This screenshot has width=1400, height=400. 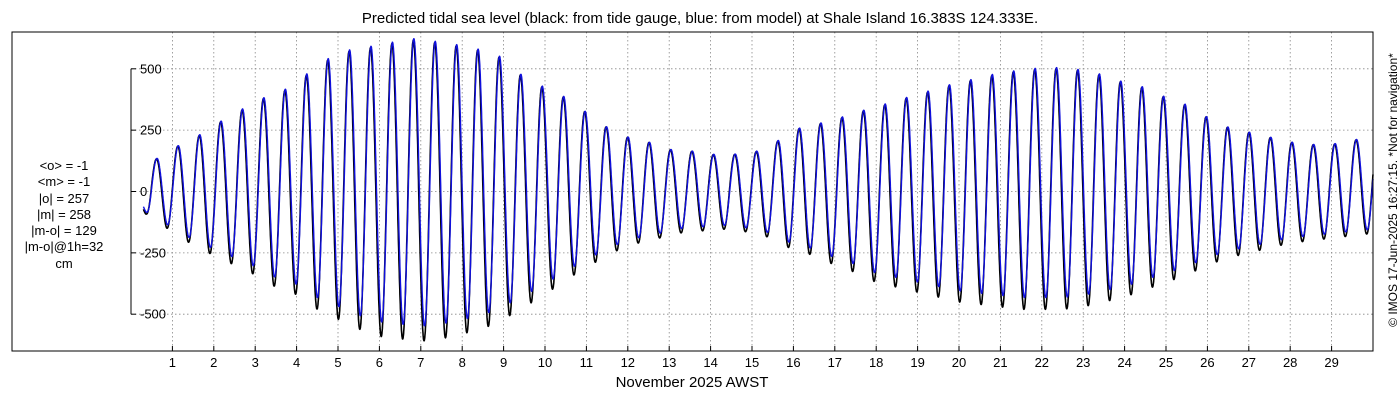 I want to click on y-tick-label: 500, so click(x=151, y=68).